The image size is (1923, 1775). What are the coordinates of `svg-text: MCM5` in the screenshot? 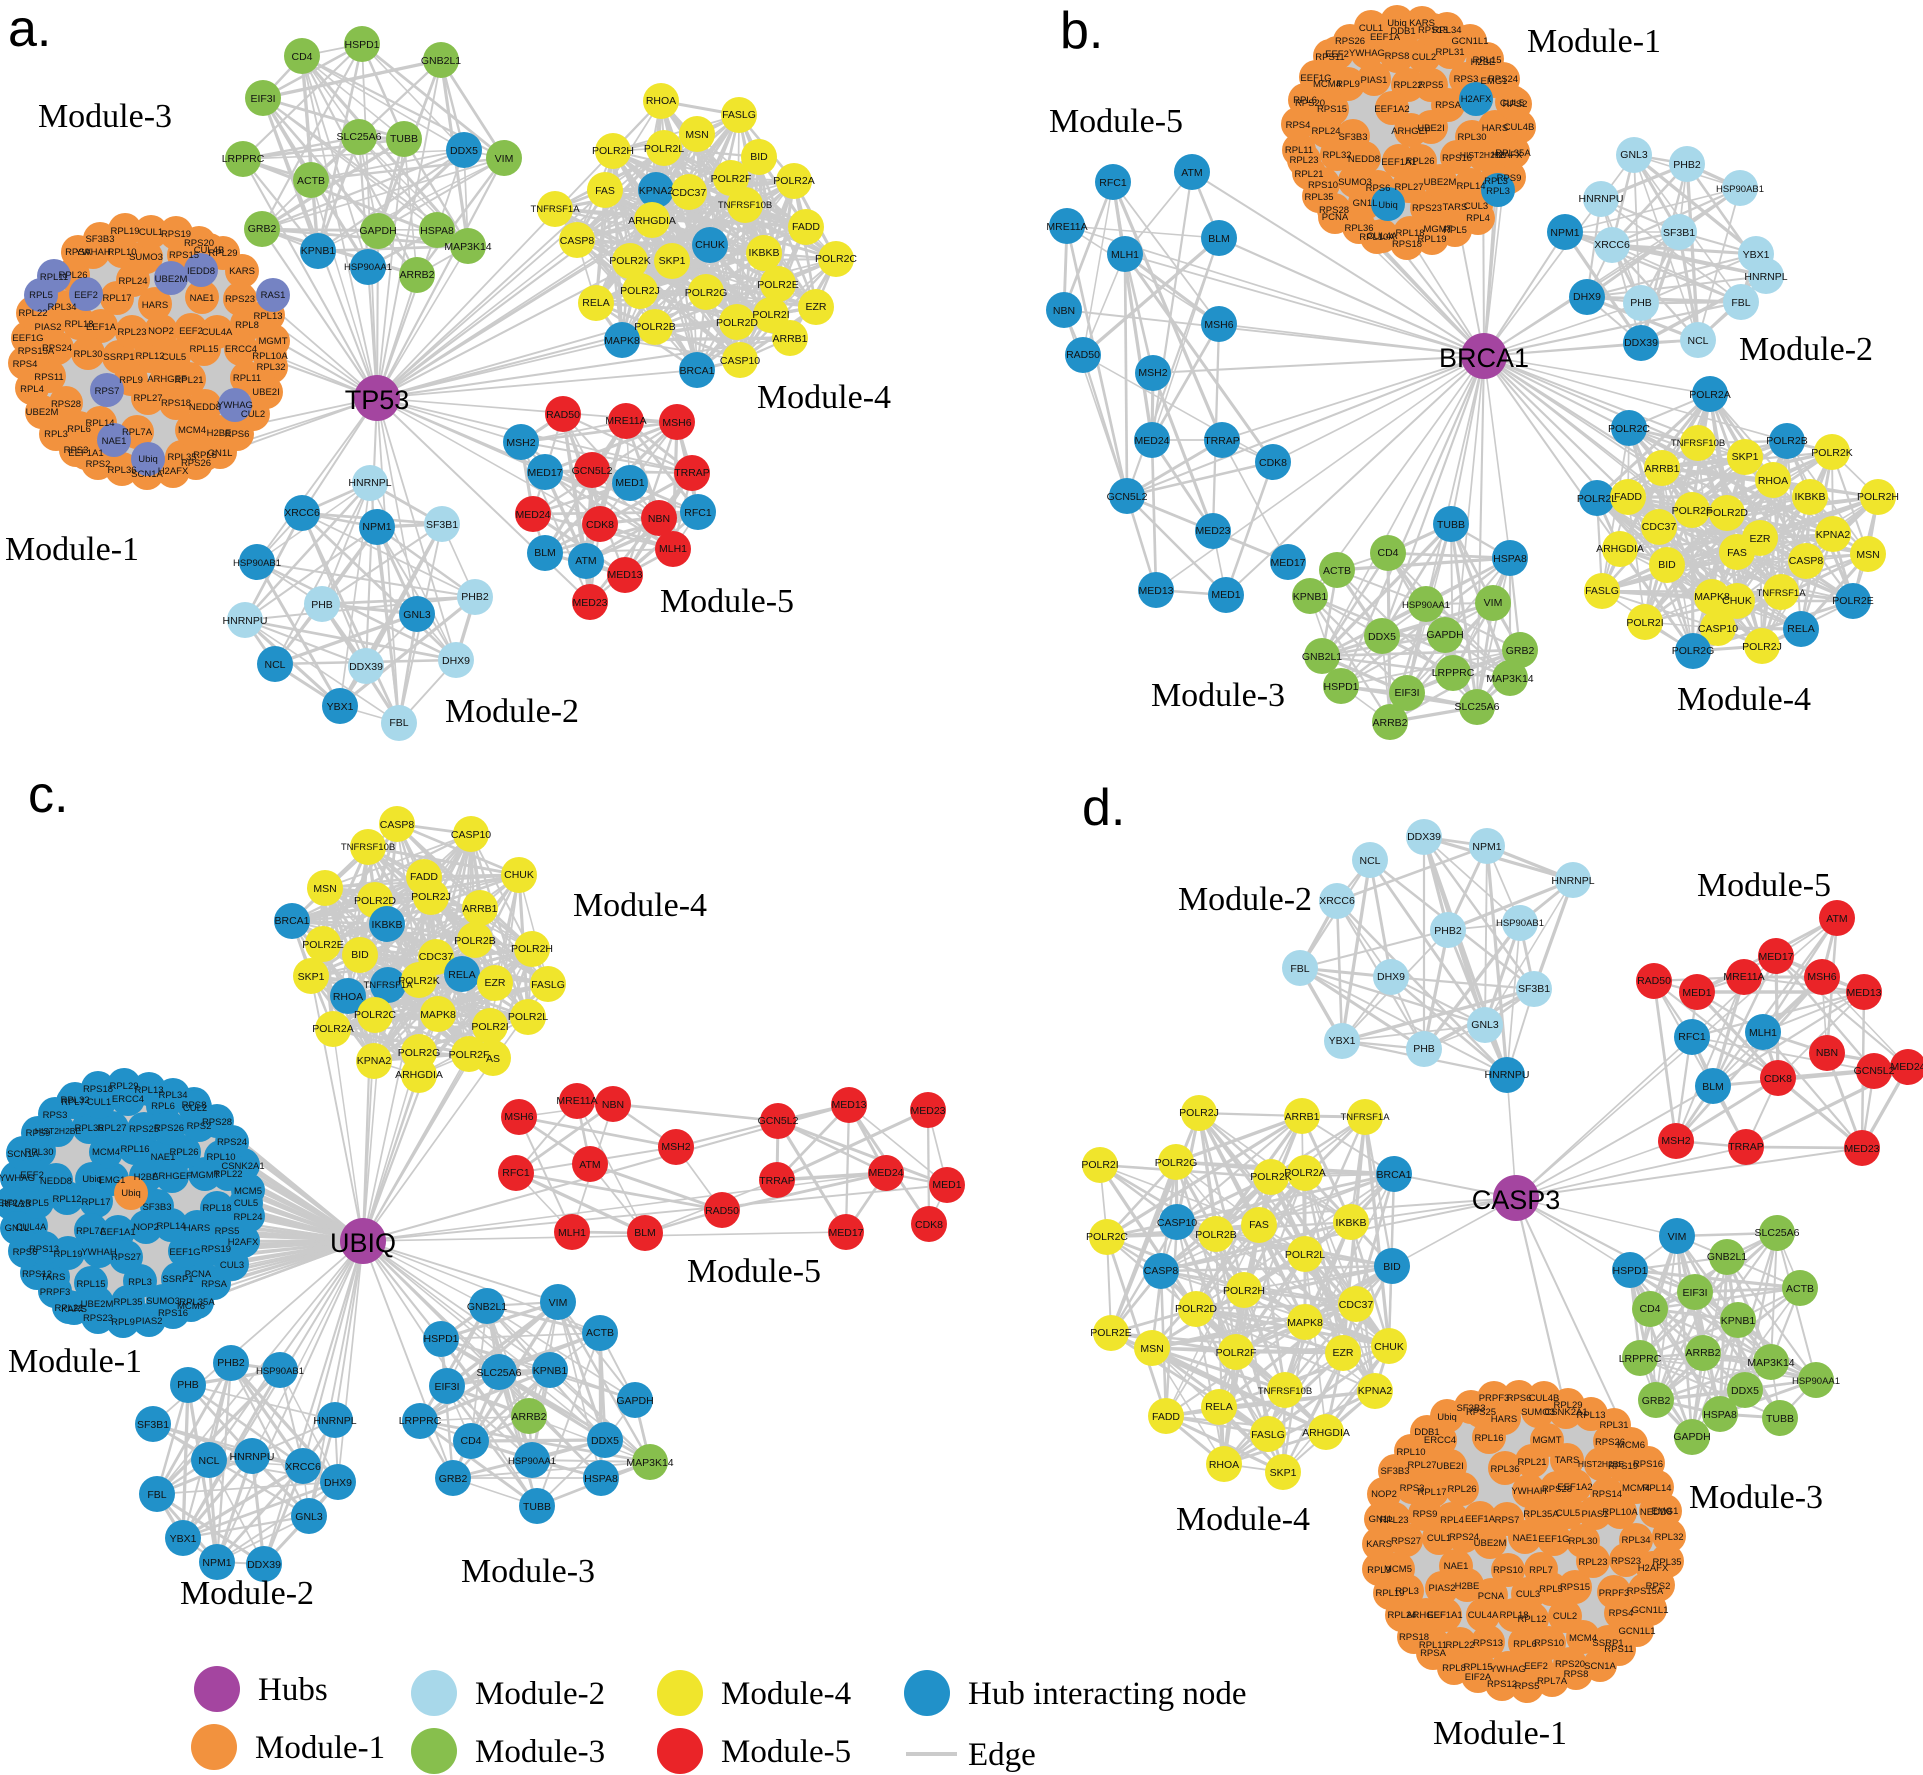 It's located at (1398, 1569).